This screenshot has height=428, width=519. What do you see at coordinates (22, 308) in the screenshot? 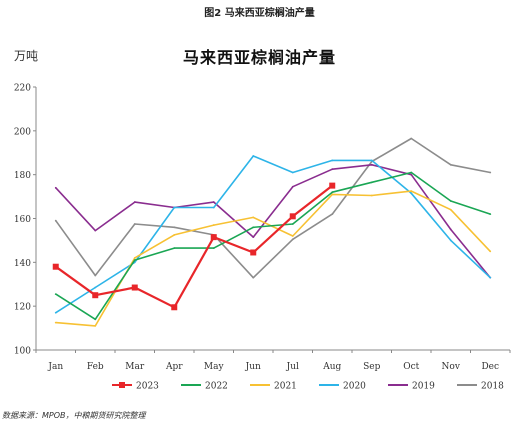
I see `y-tick-label: 120` at bounding box center [22, 308].